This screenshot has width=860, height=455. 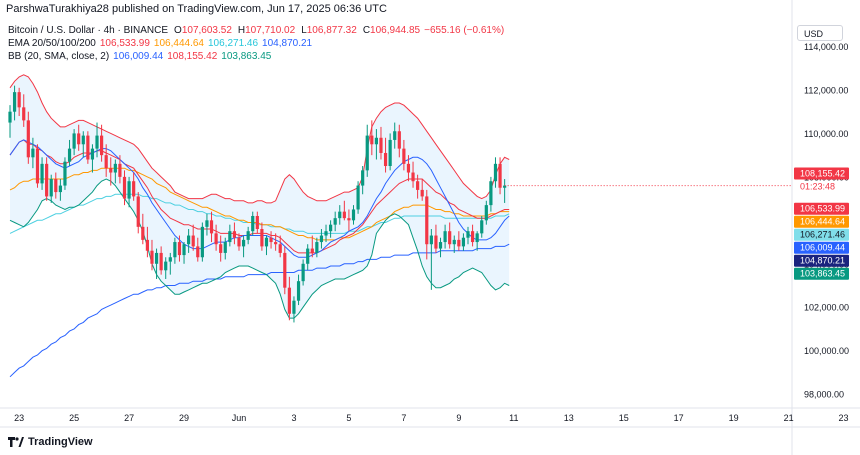 What do you see at coordinates (270, 30) in the screenshot?
I see `ohlc-high: 107,710.02` at bounding box center [270, 30].